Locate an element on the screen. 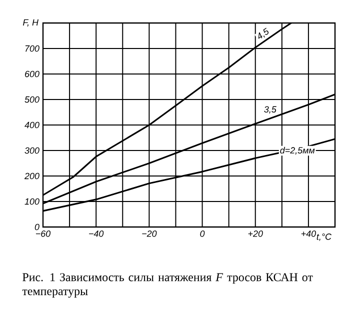  y-tick-label: 500 is located at coordinates (32, 99).